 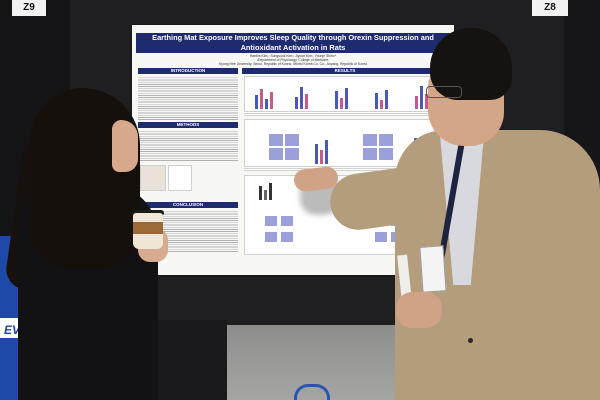 I want to click on background-person-legs, so click(x=192, y=360).